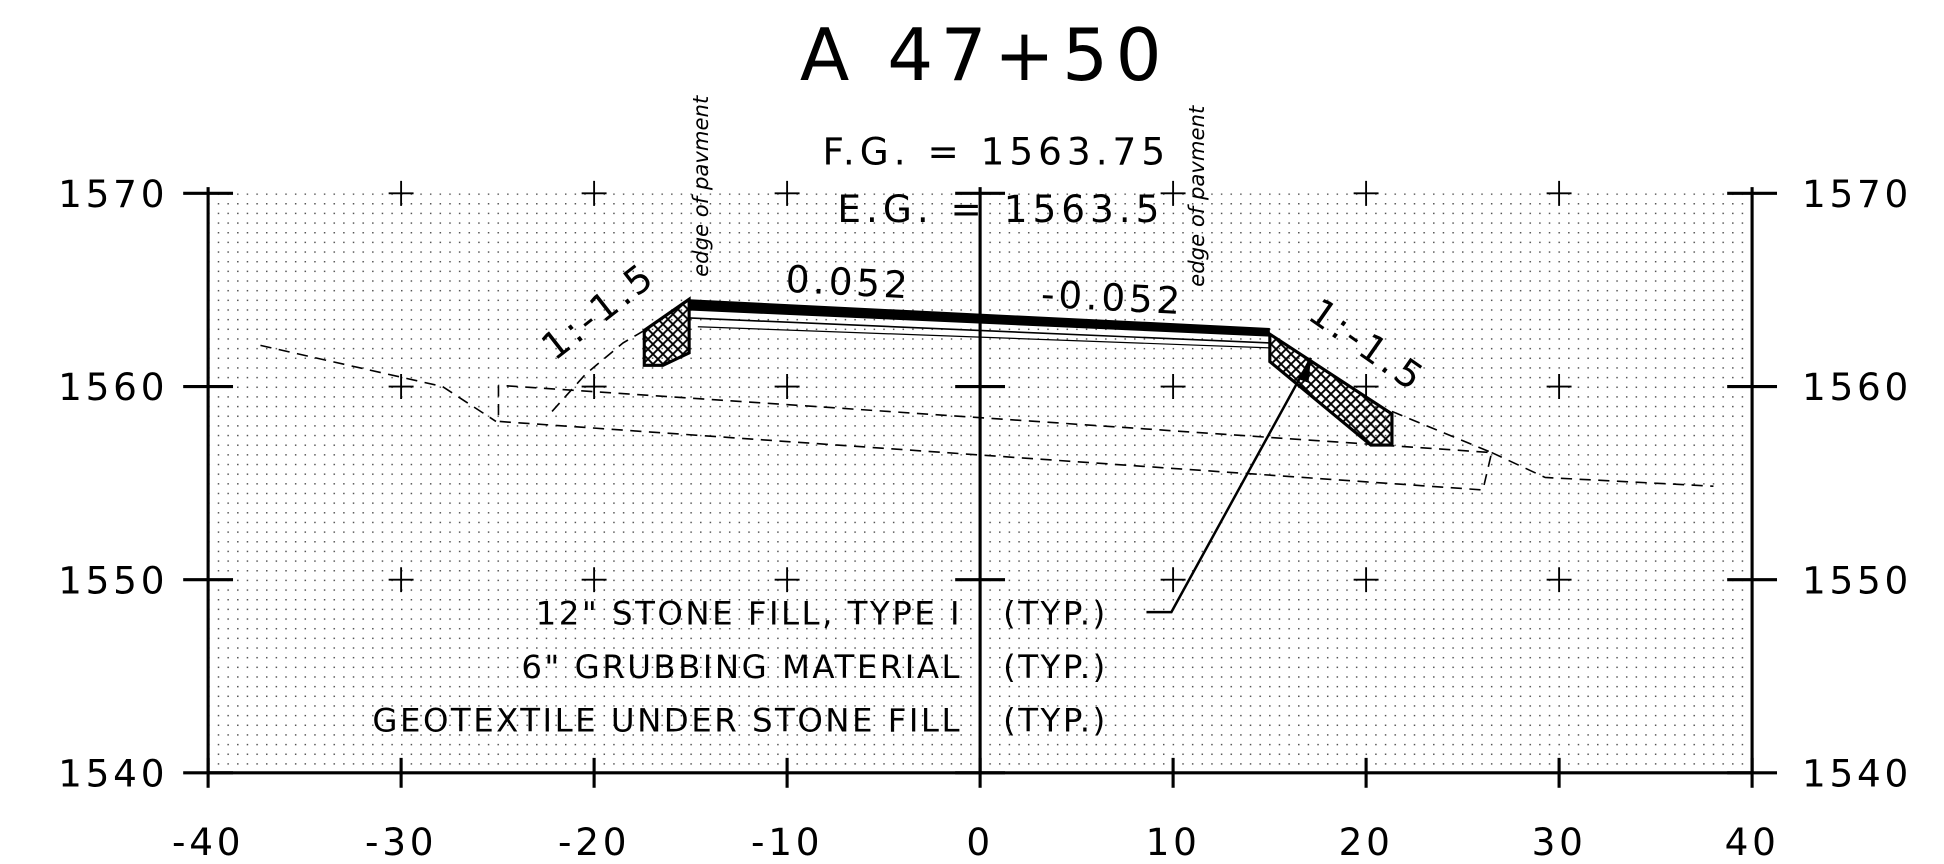 The image size is (1944, 864). I want to click on x-tick-label: -20, so click(594, 842).